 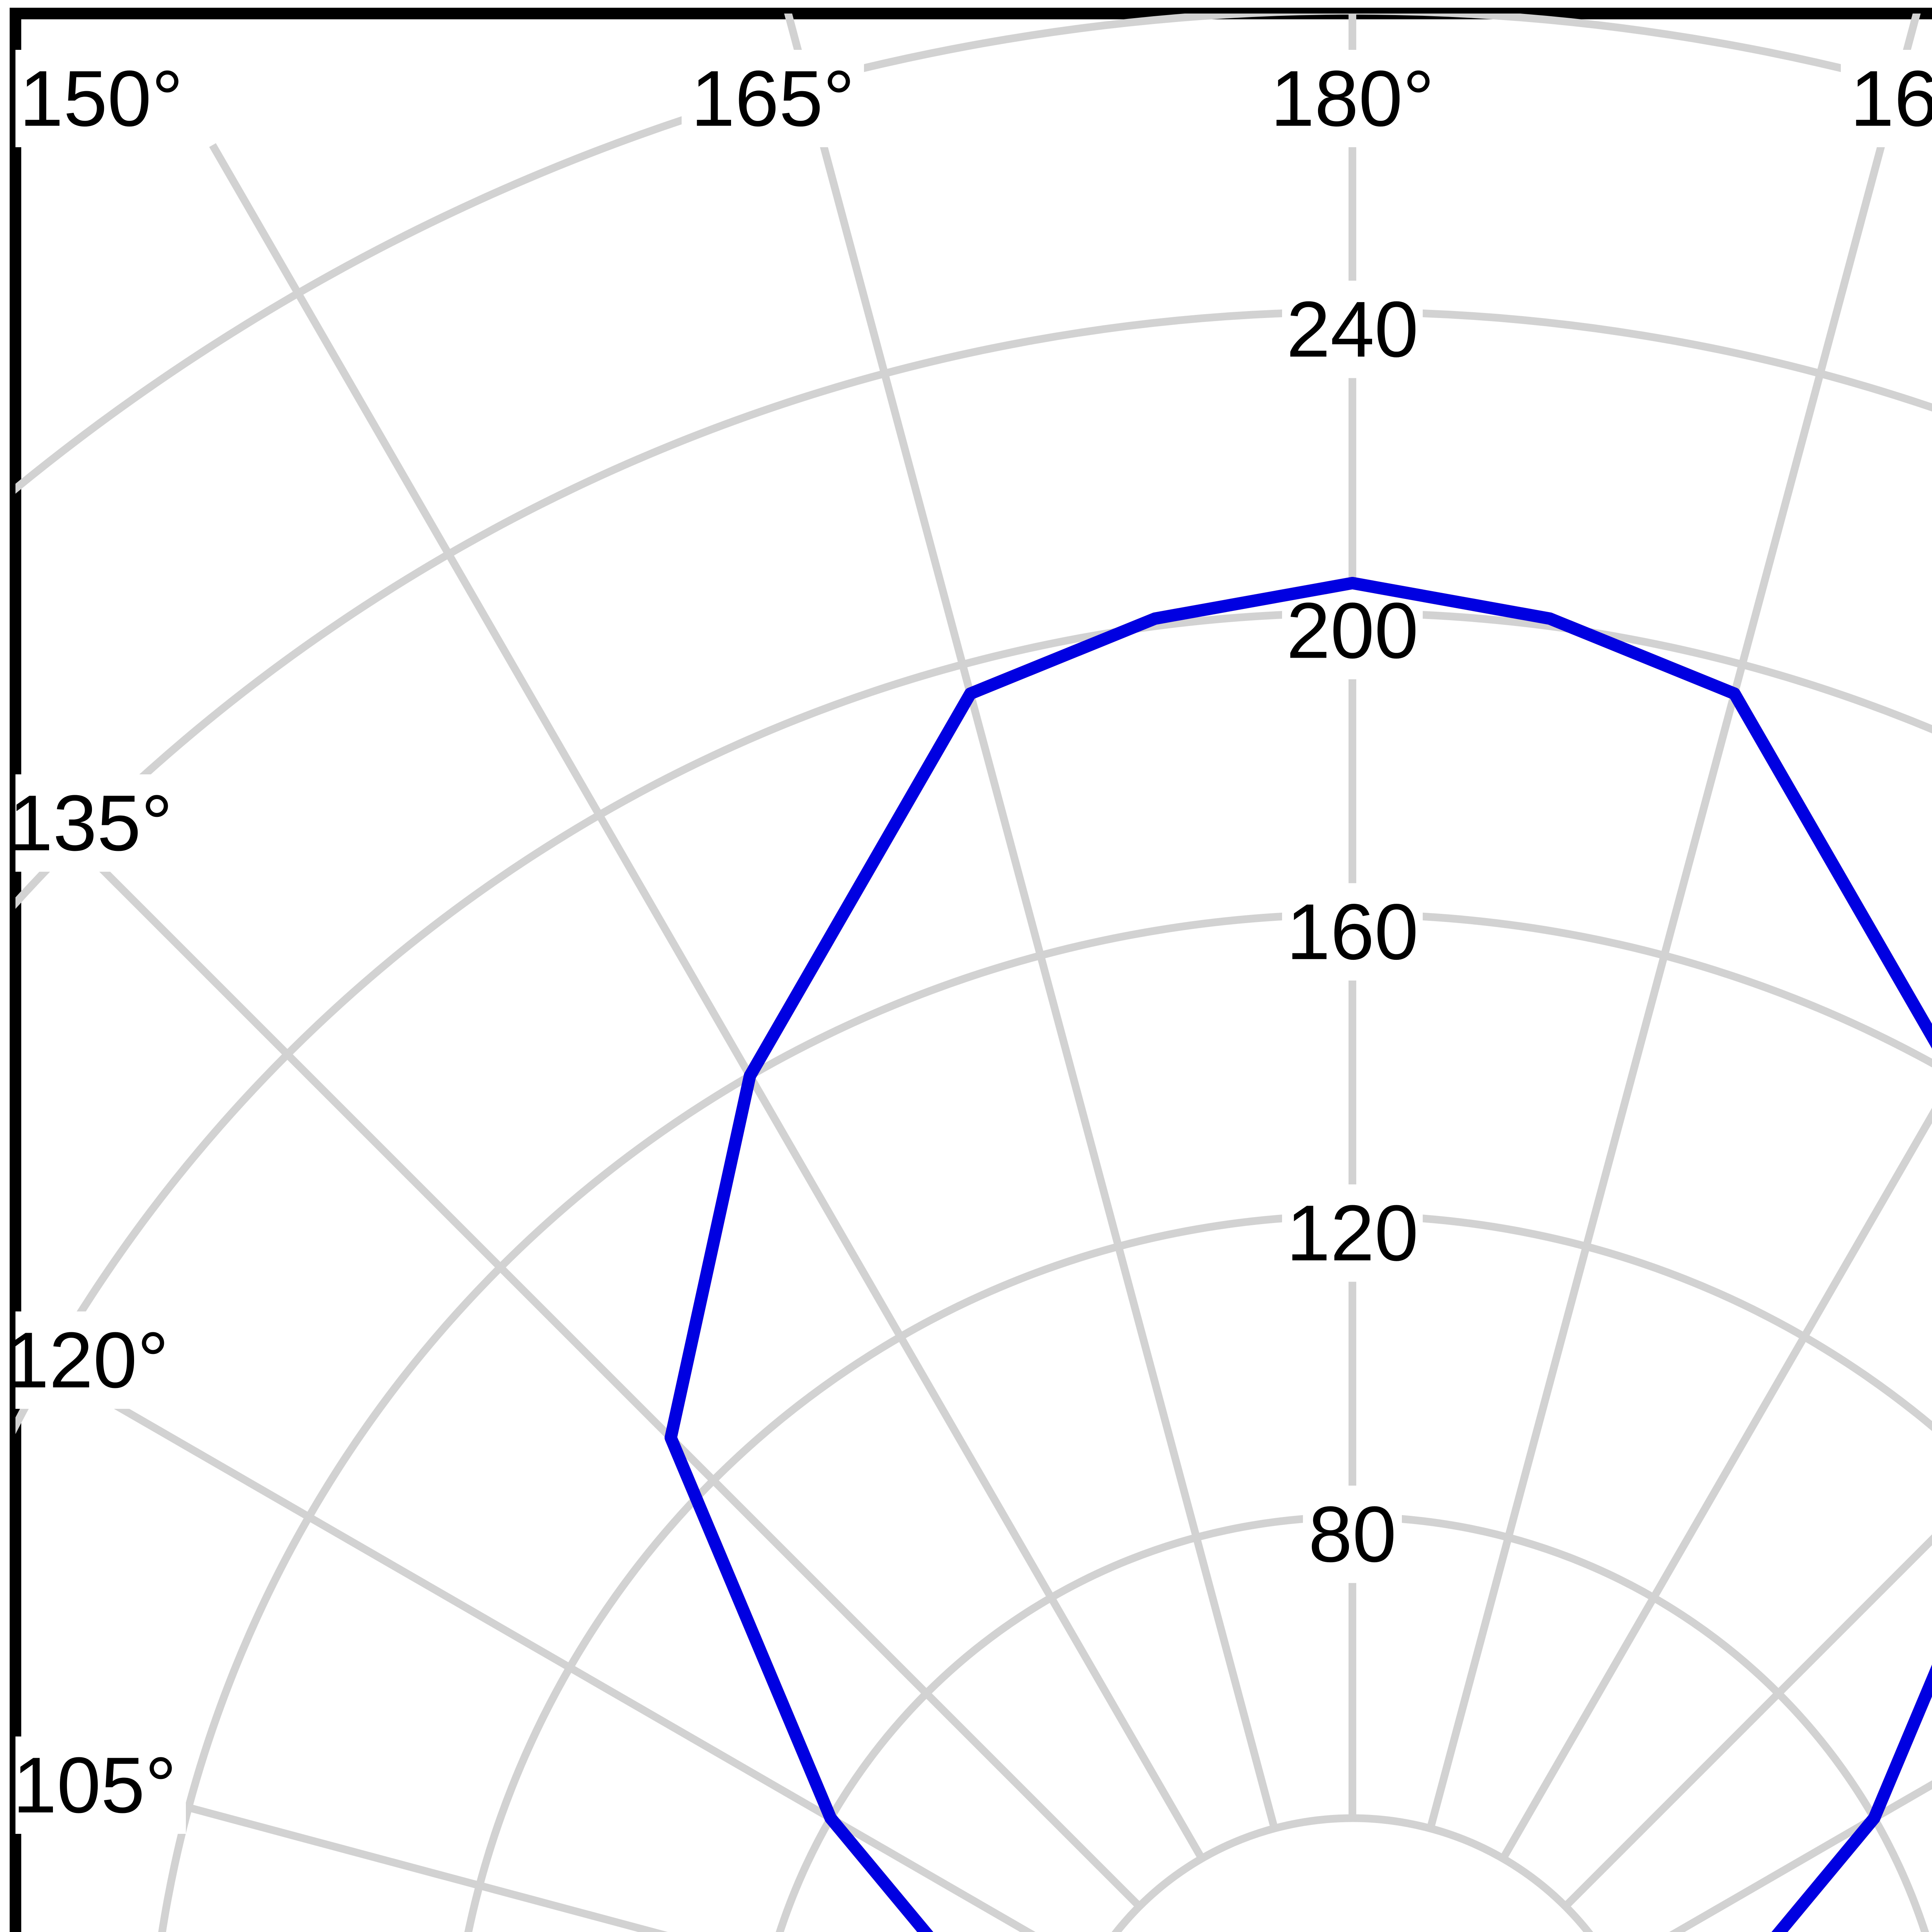 I want to click on ring-label-80-gap, so click(x=1353, y=1534).